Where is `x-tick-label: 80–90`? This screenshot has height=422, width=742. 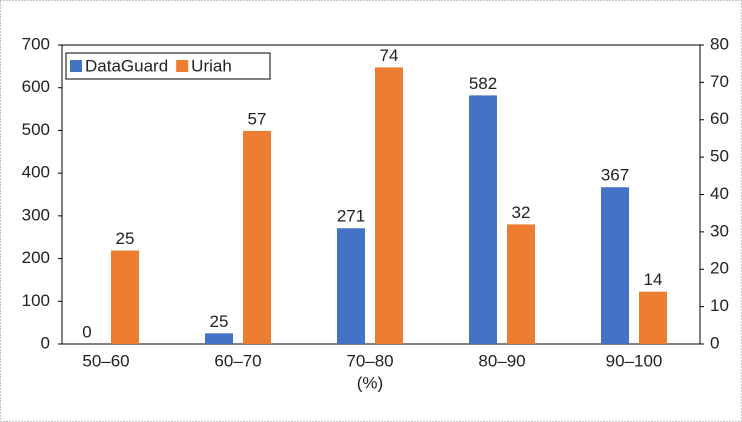 x-tick-label: 80–90 is located at coordinates (501, 360).